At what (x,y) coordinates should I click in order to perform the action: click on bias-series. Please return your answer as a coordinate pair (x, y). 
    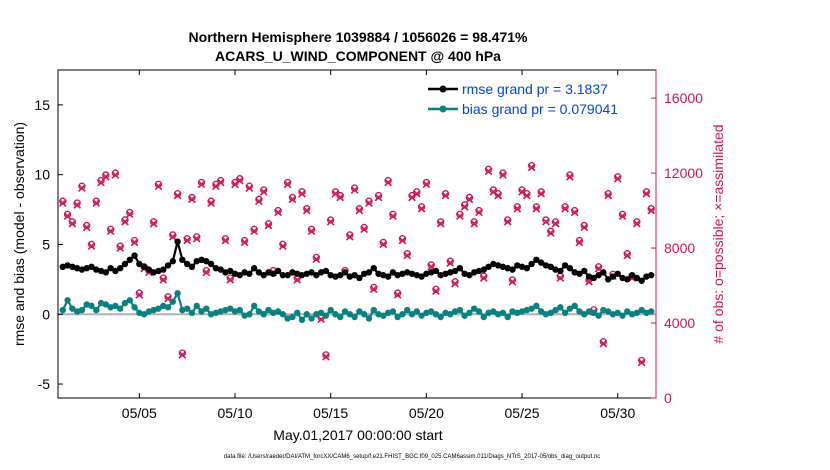
    Looking at the image, I should click on (357, 307).